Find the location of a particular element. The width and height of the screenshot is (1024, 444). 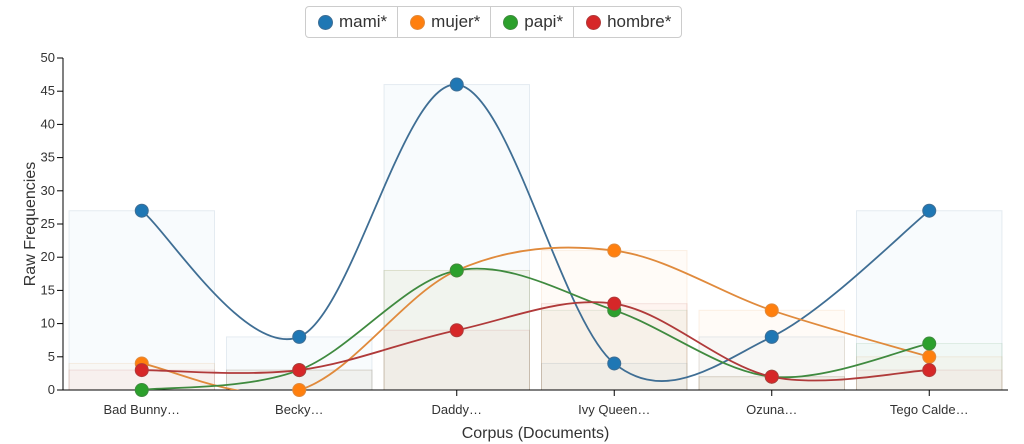

legend-item-0: mami* is located at coordinates (352, 22).